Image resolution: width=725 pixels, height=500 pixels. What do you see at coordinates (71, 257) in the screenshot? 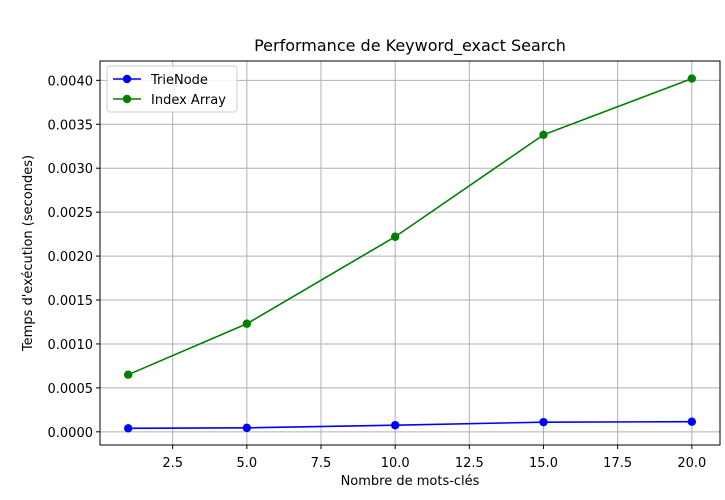
I see `y-tick-label: 0.0020` at bounding box center [71, 257].